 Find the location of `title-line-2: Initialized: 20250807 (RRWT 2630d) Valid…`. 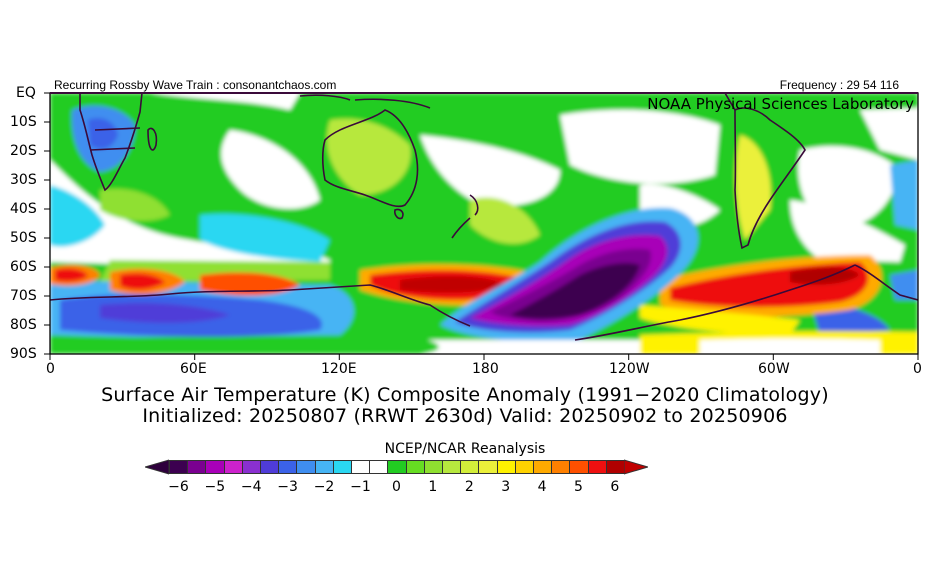

title-line-2: Initialized: 20250807 (RRWT 2630d) Valid… is located at coordinates (465, 416).